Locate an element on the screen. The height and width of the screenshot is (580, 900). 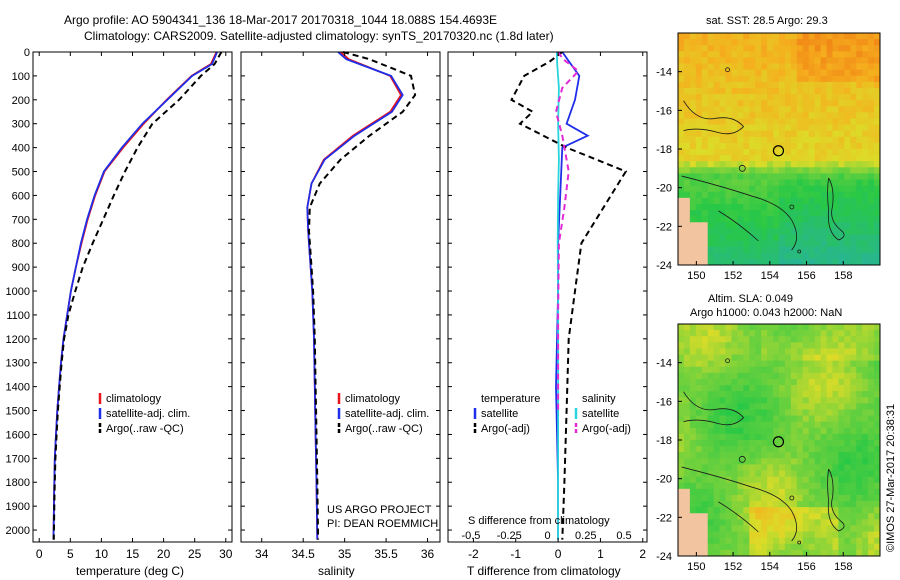
temperature-xtick-label: 10 is located at coordinates (102, 554).